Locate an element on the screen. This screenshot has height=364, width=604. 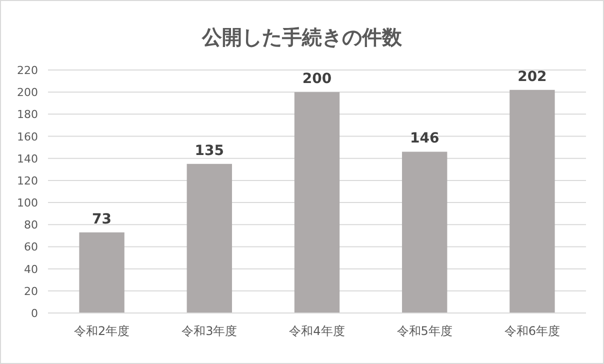
y-tick-label: 160 is located at coordinates (27, 137).